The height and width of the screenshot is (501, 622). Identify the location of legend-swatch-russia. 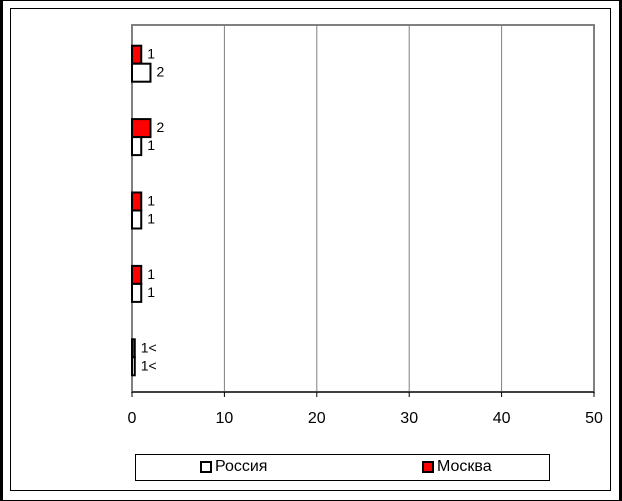
(206, 467).